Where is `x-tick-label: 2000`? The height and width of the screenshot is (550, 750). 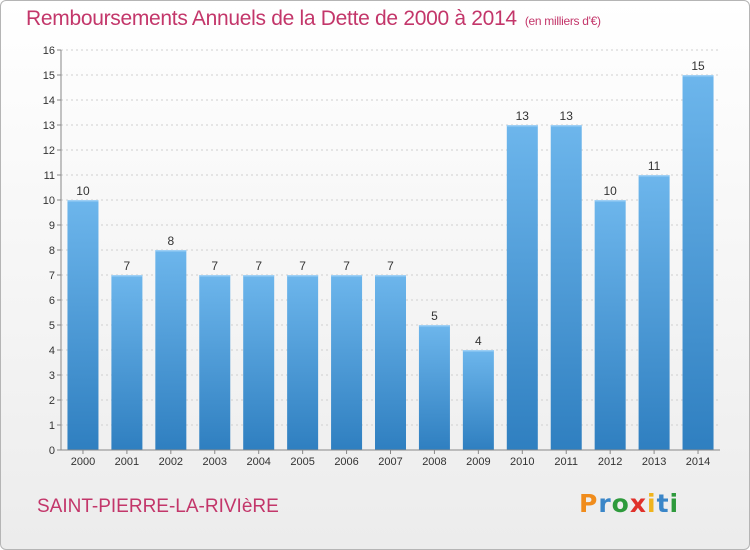
x-tick-label: 2000 is located at coordinates (83, 462).